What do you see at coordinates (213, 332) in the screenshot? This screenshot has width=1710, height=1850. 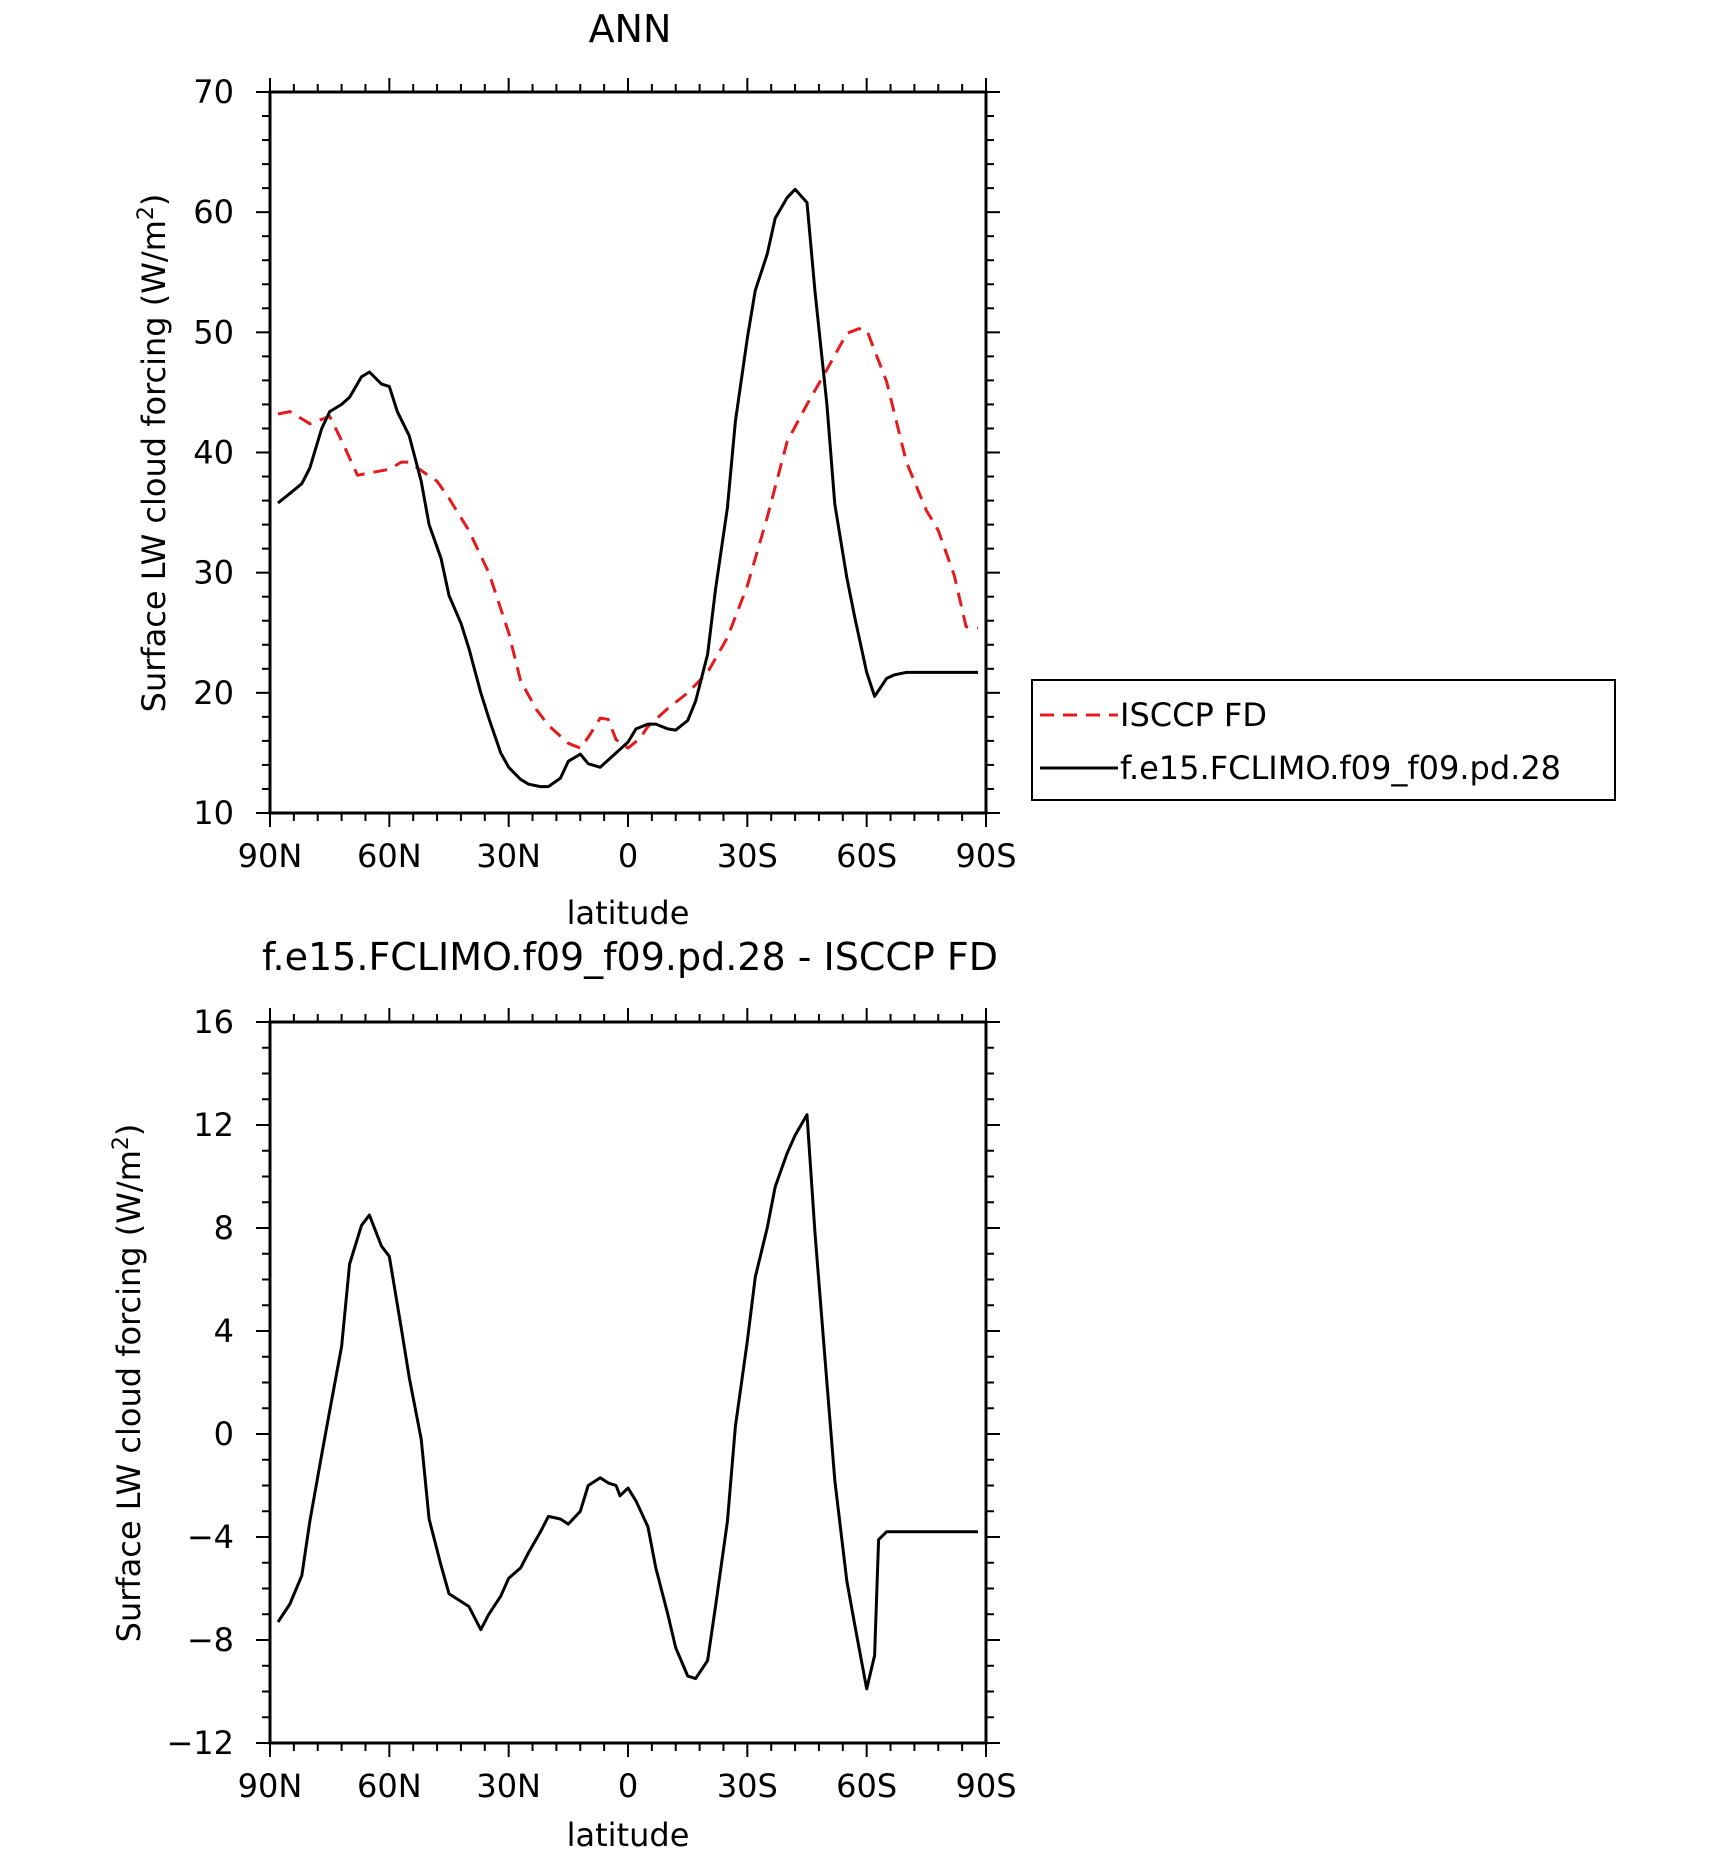 I see `y-tick-label: 50` at bounding box center [213, 332].